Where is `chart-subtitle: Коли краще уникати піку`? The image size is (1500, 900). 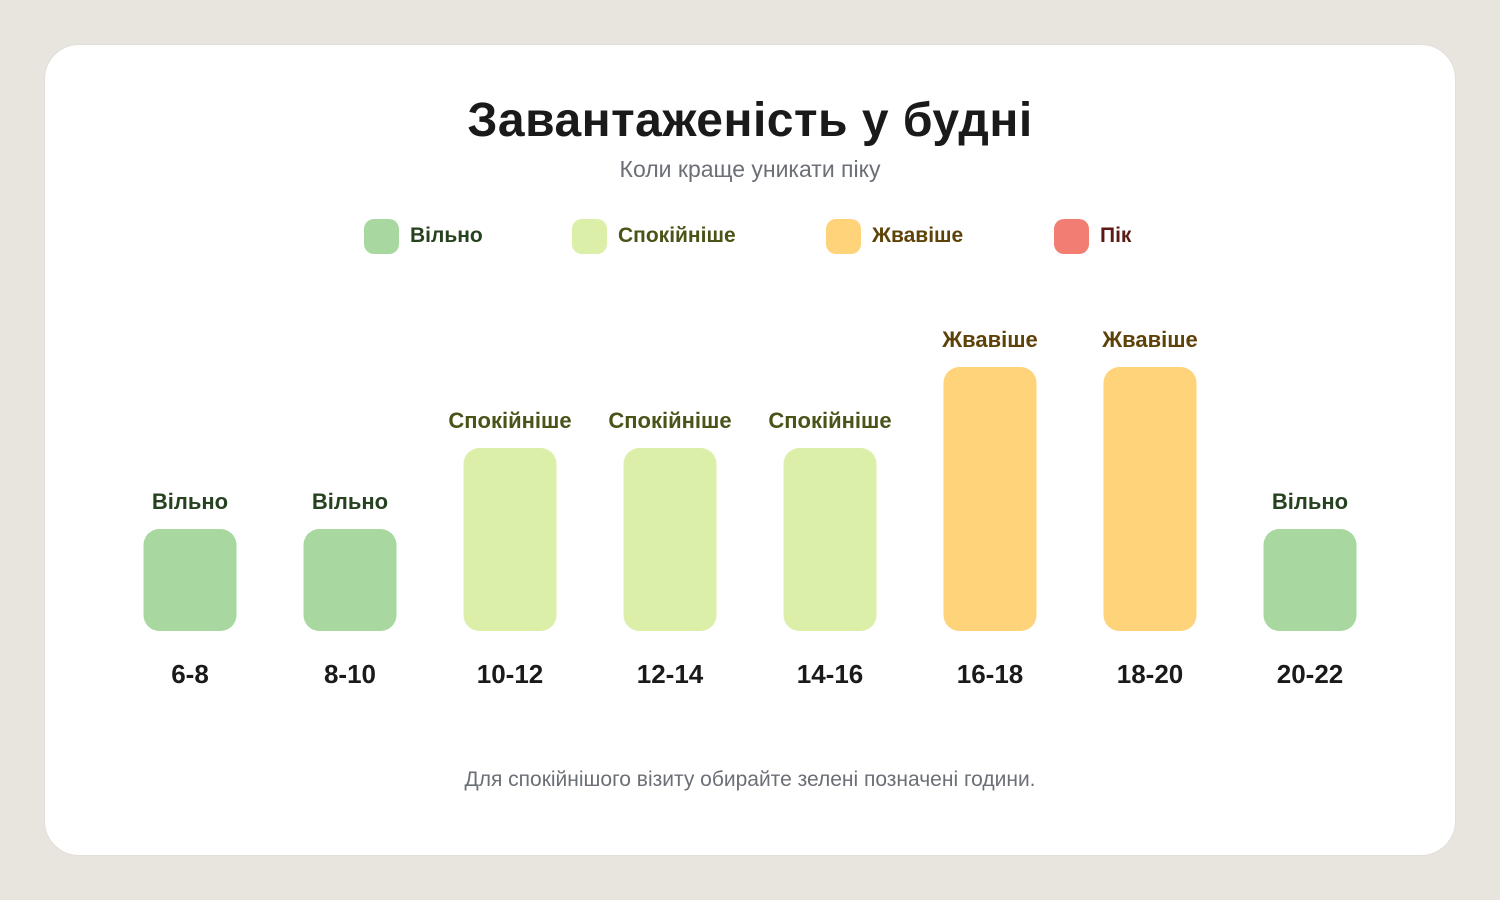
chart-subtitle: Коли краще уникати піку is located at coordinates (750, 169).